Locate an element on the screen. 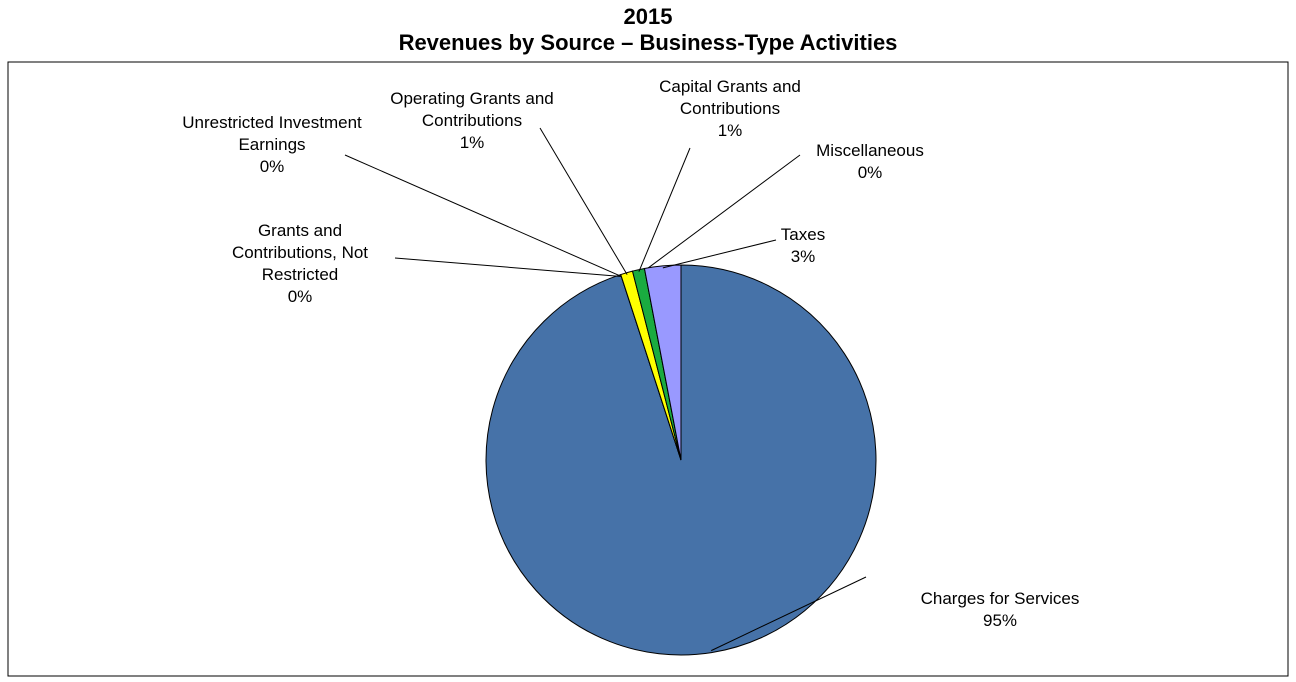  slice-label-name: Operating Grants and Contributions is located at coordinates (472, 109).